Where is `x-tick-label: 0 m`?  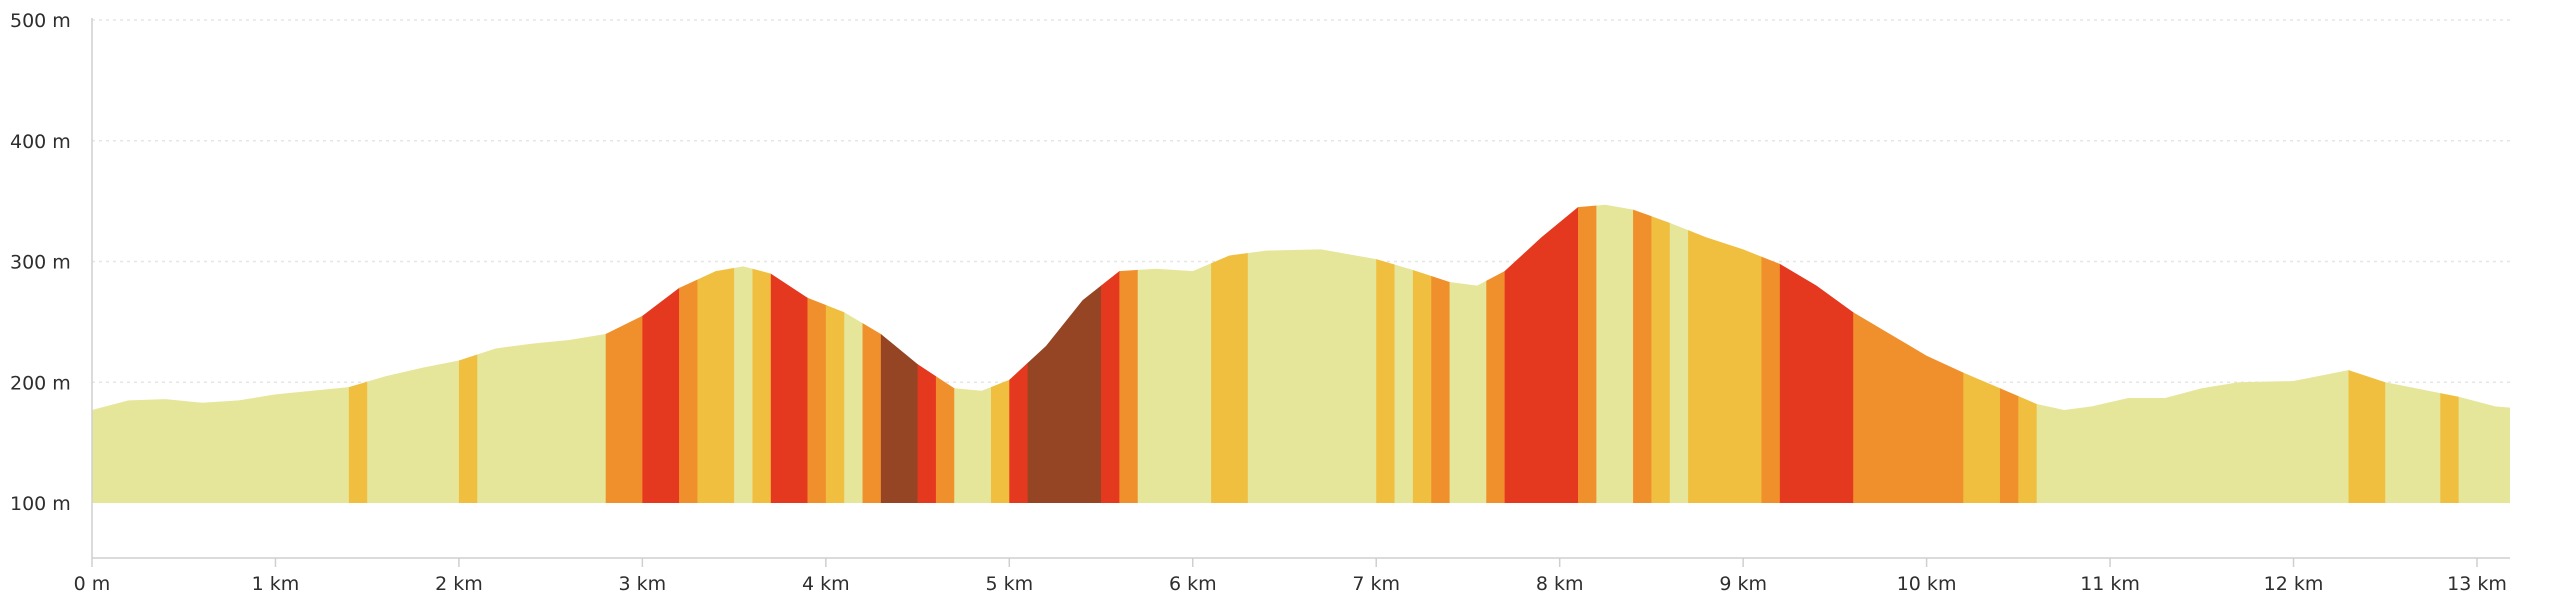
x-tick-label: 0 m is located at coordinates (92, 583).